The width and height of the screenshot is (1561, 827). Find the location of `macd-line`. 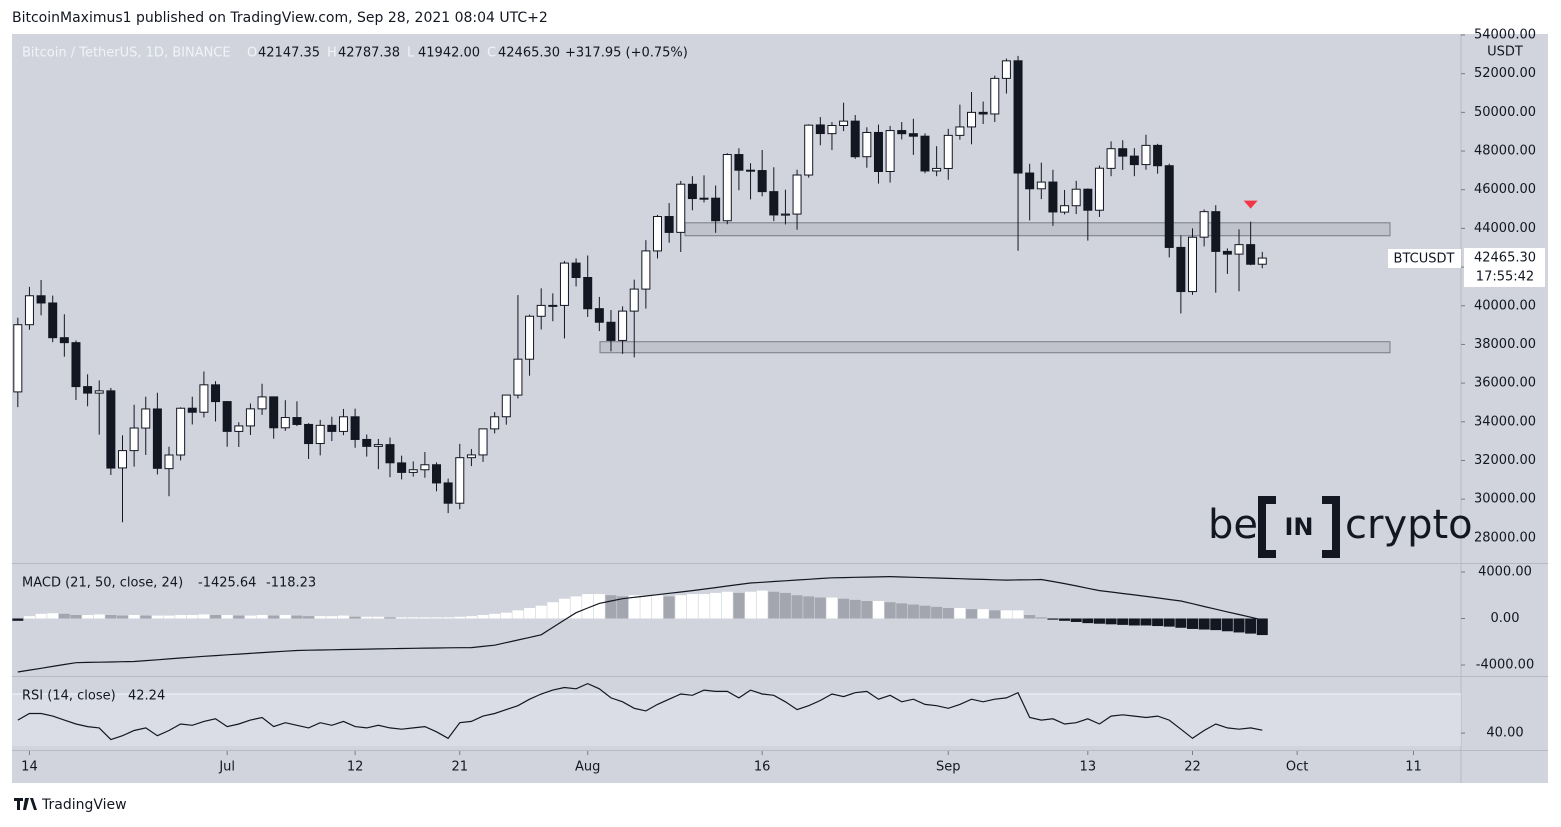

macd-line is located at coordinates (640, 624).